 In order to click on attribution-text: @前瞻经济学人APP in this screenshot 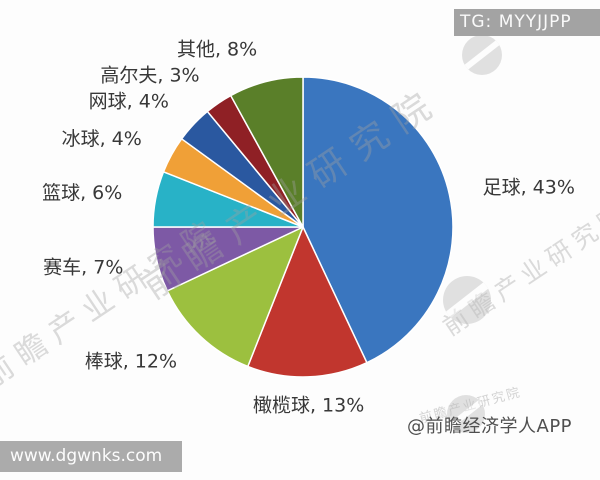, I will do `click(490, 426)`.